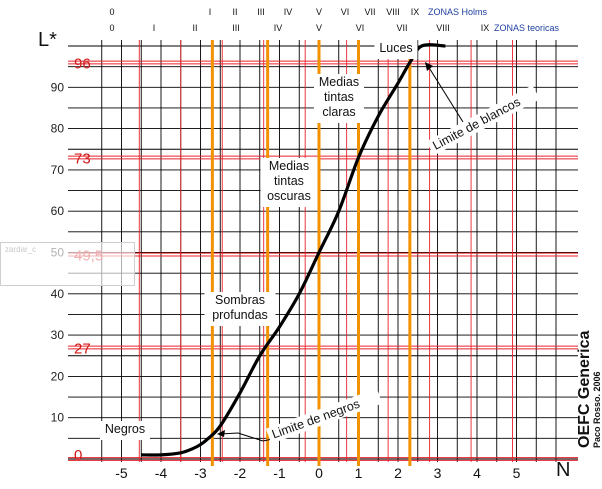  I want to click on zone-teorica-label: II, so click(194, 28).